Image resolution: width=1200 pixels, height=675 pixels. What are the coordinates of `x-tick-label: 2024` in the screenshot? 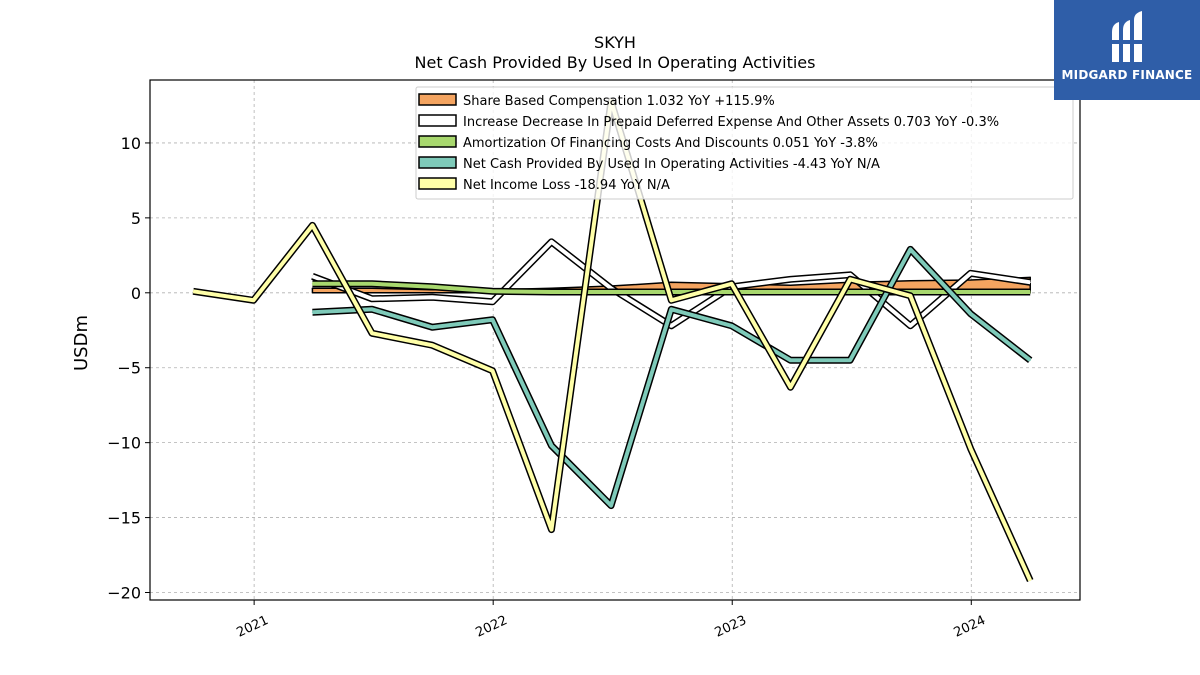 It's located at (970, 627).